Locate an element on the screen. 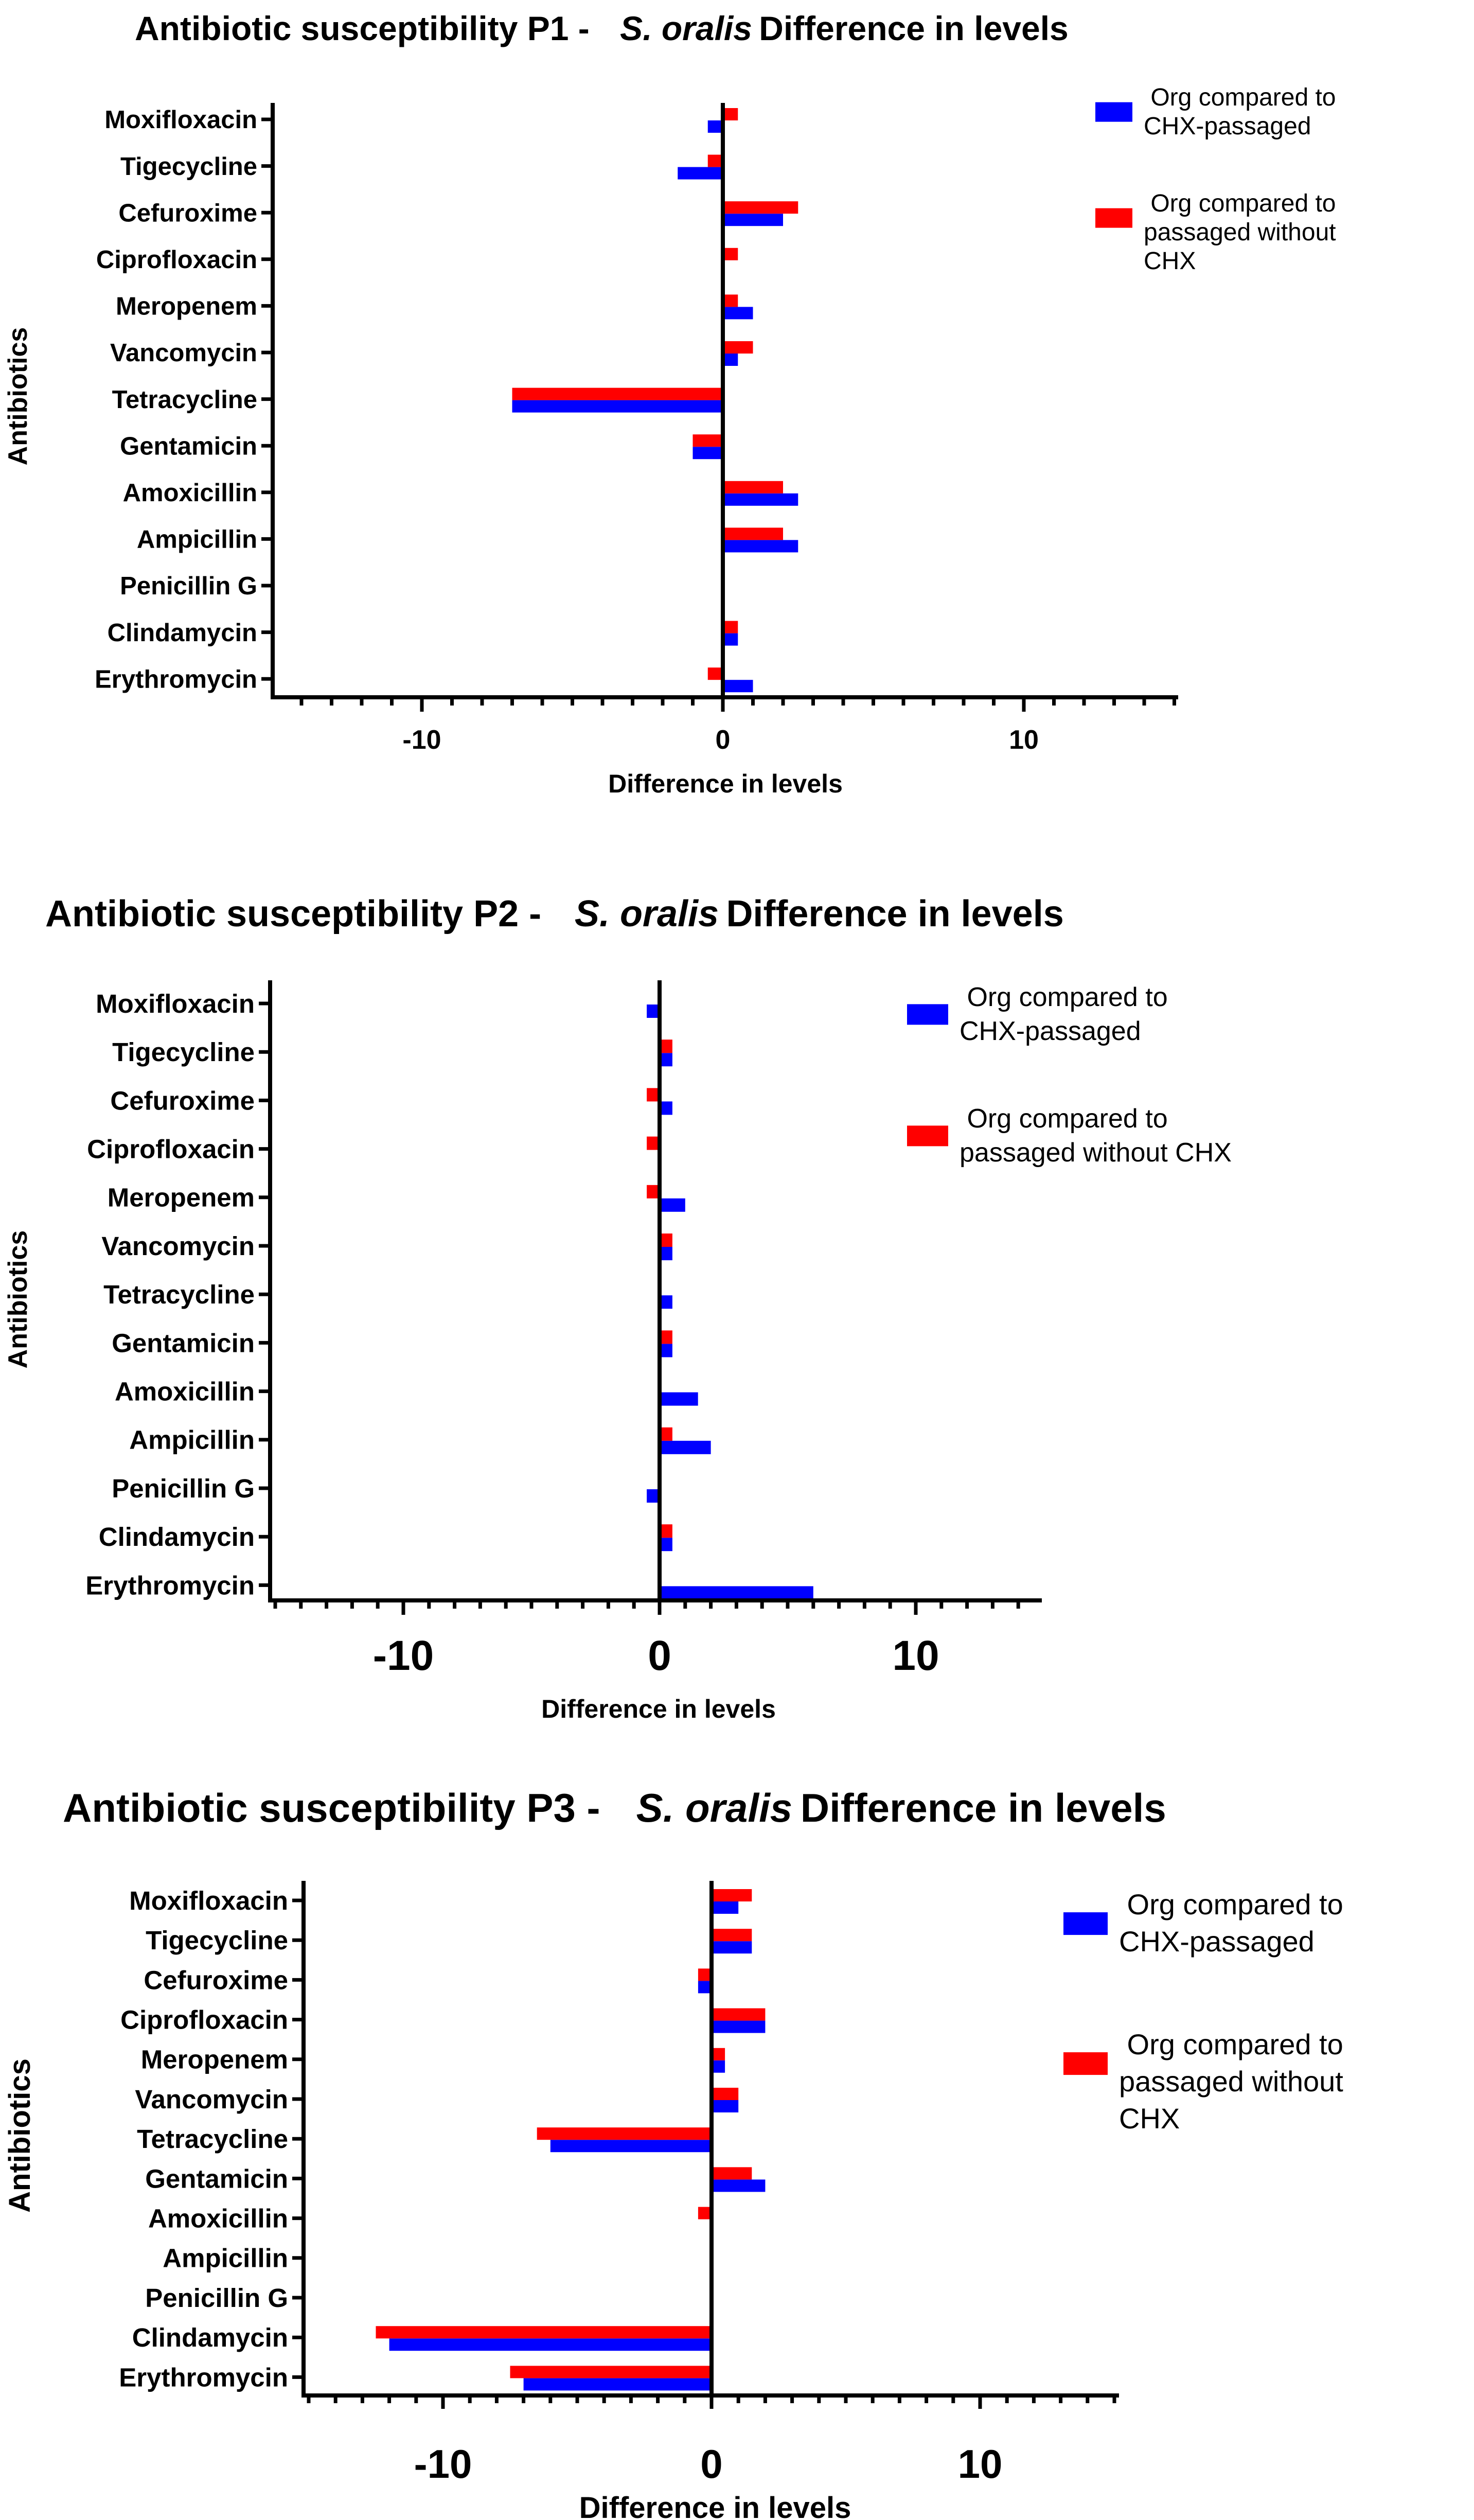 This screenshot has width=1474, height=2520. bar-chx-passaged-ampicillin is located at coordinates (686, 1447).